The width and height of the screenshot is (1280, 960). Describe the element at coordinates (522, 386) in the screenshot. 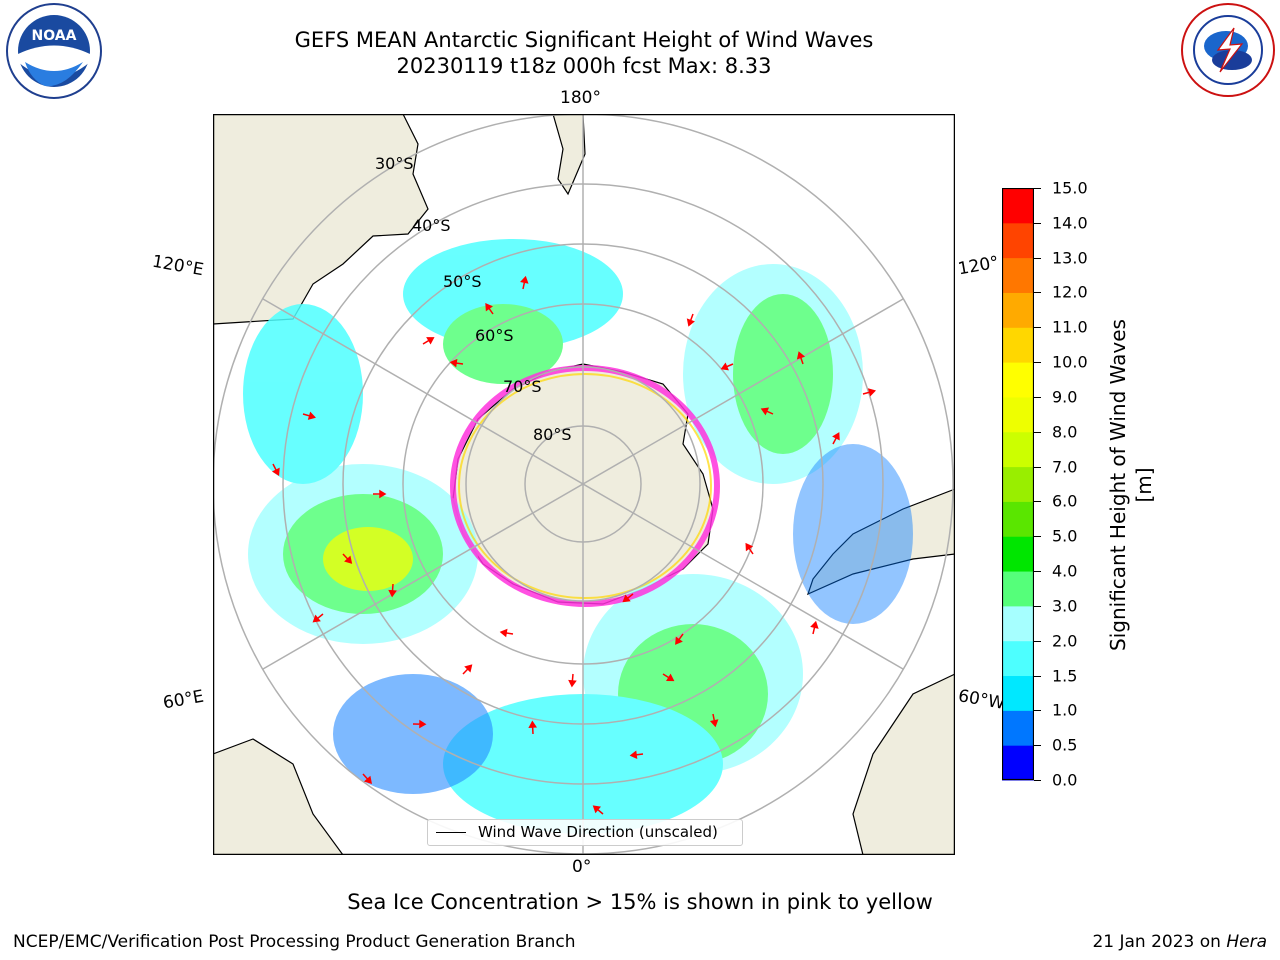

I see `lat-label-70s: 70°S` at that location.